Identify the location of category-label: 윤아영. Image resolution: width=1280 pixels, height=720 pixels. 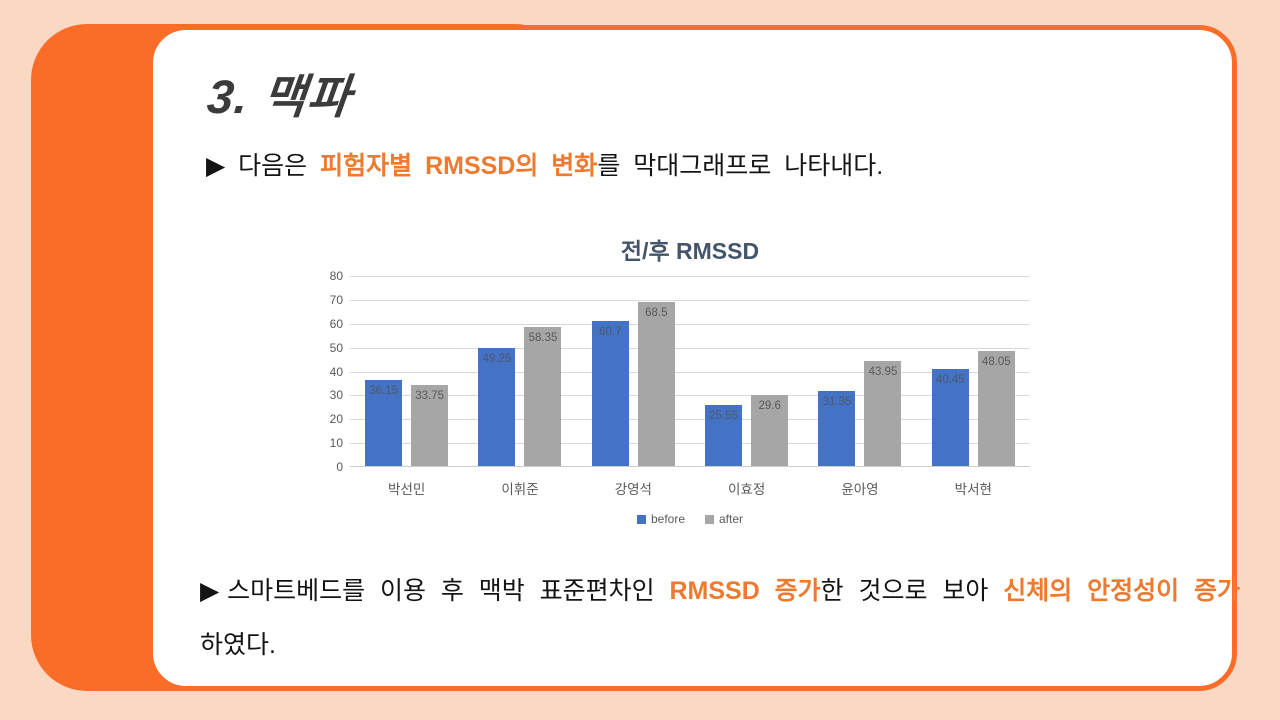
(860, 489).